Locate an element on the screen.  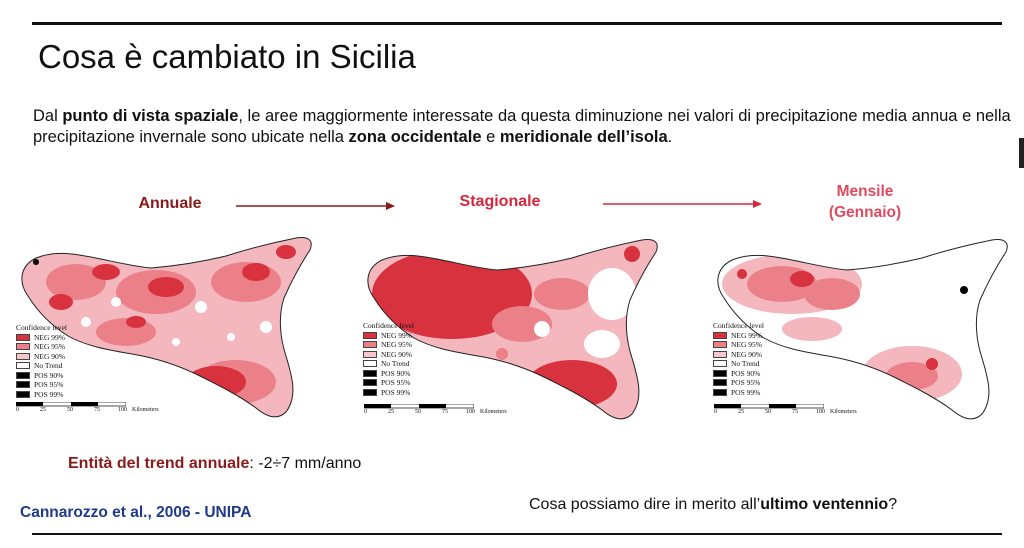
map-label-annuale: Annuale is located at coordinates (170, 203).